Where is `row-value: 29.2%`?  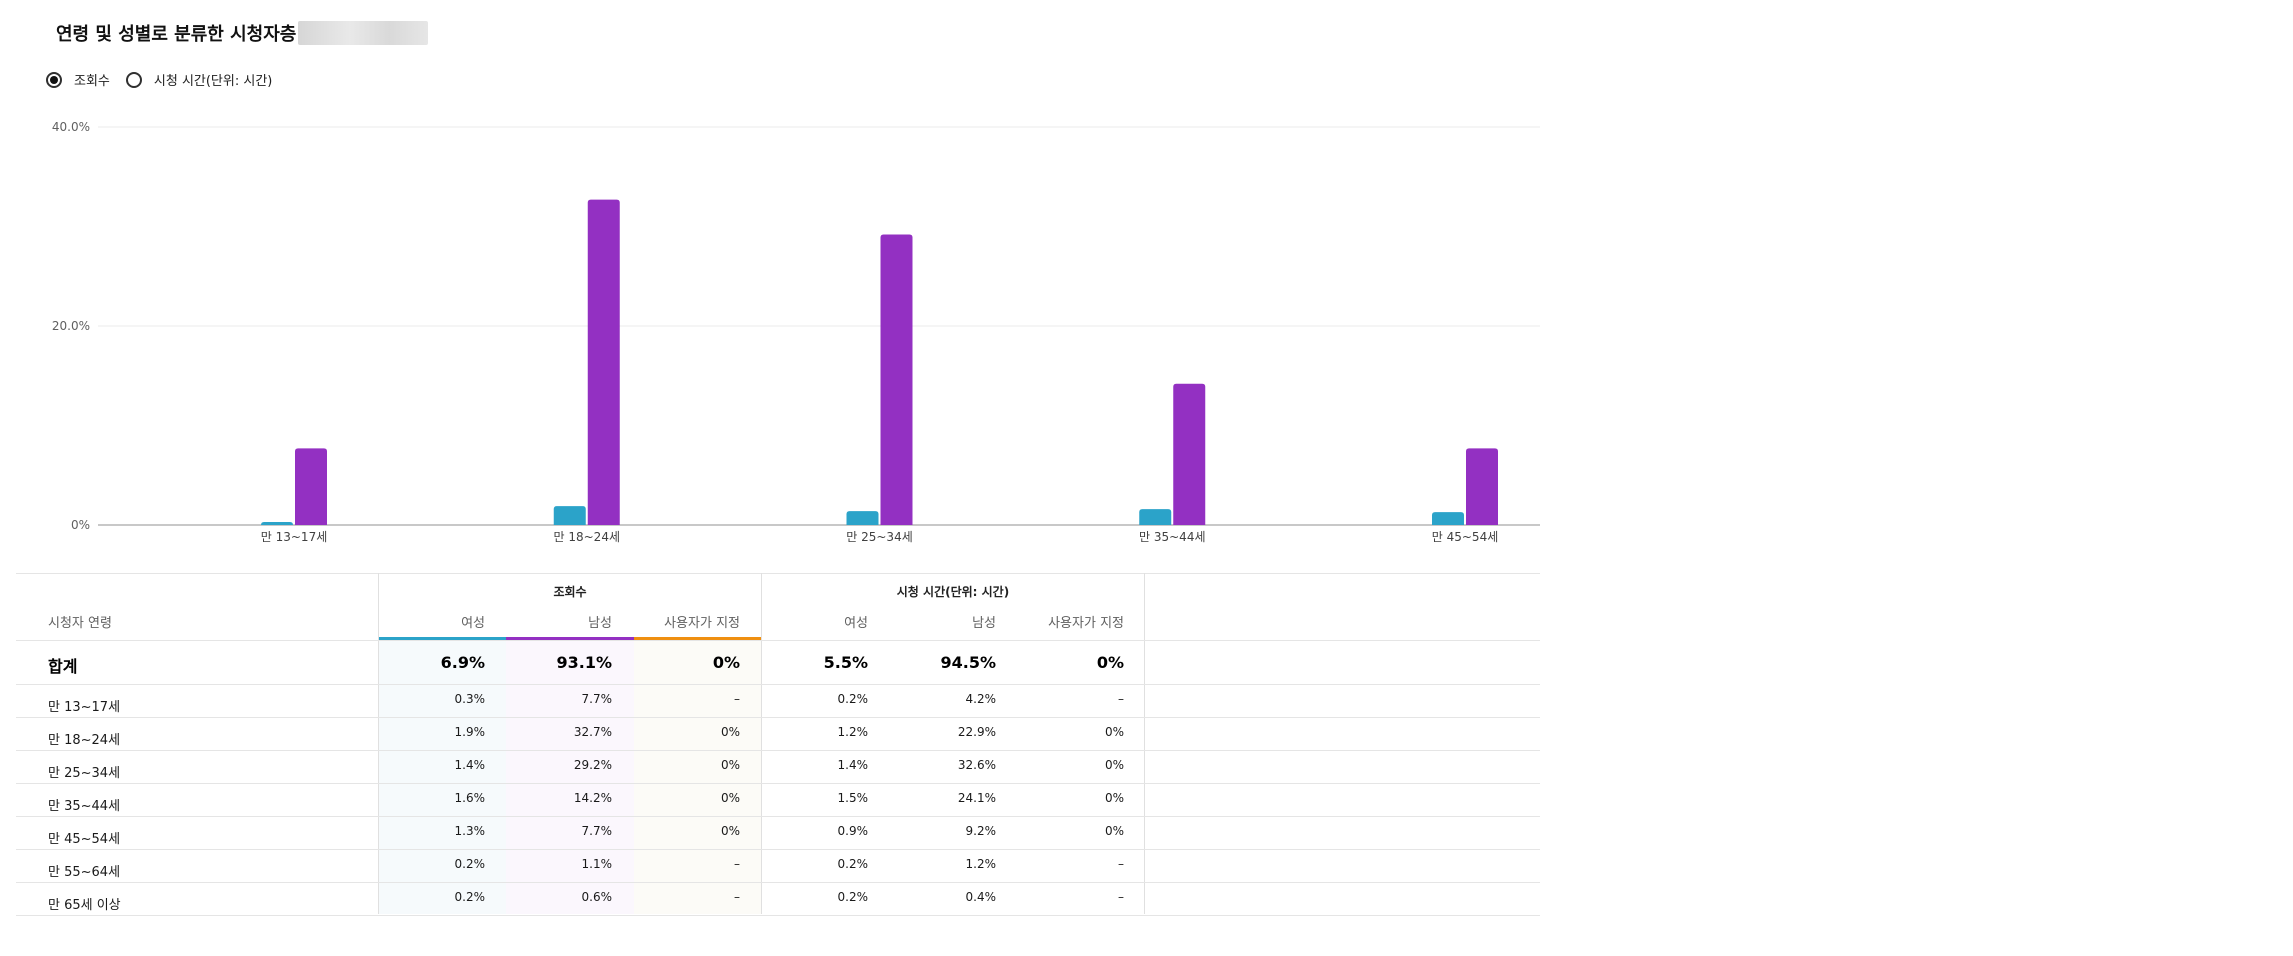
row-value: 29.2% is located at coordinates (592, 765).